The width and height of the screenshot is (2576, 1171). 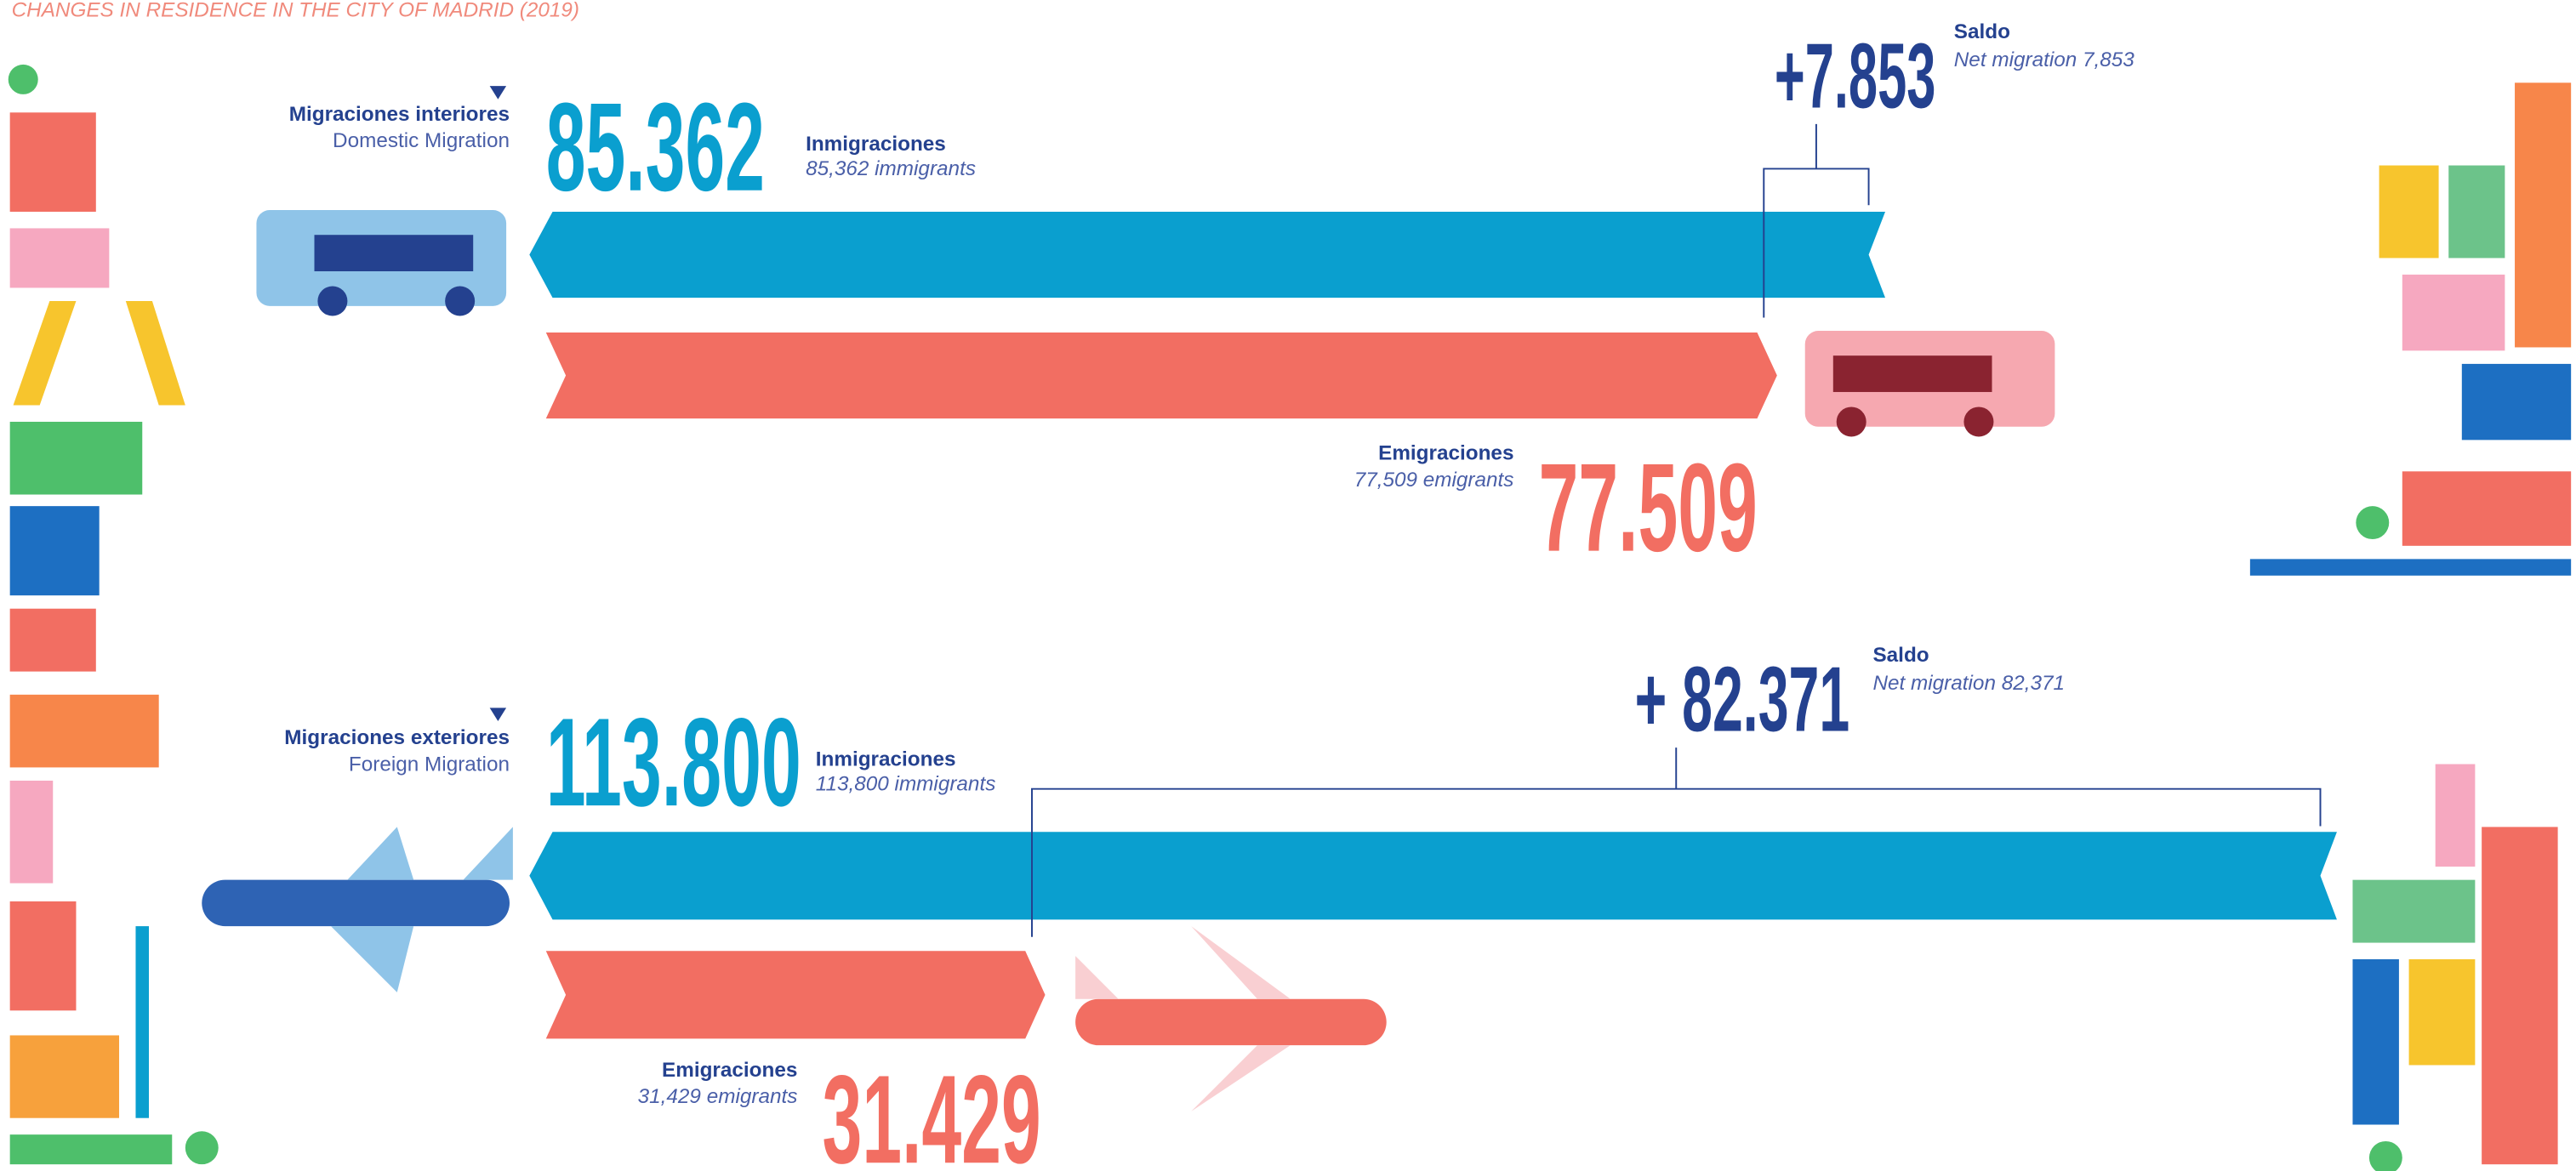 I want to click on category-note: 113,800 immigrants, so click(x=906, y=784).